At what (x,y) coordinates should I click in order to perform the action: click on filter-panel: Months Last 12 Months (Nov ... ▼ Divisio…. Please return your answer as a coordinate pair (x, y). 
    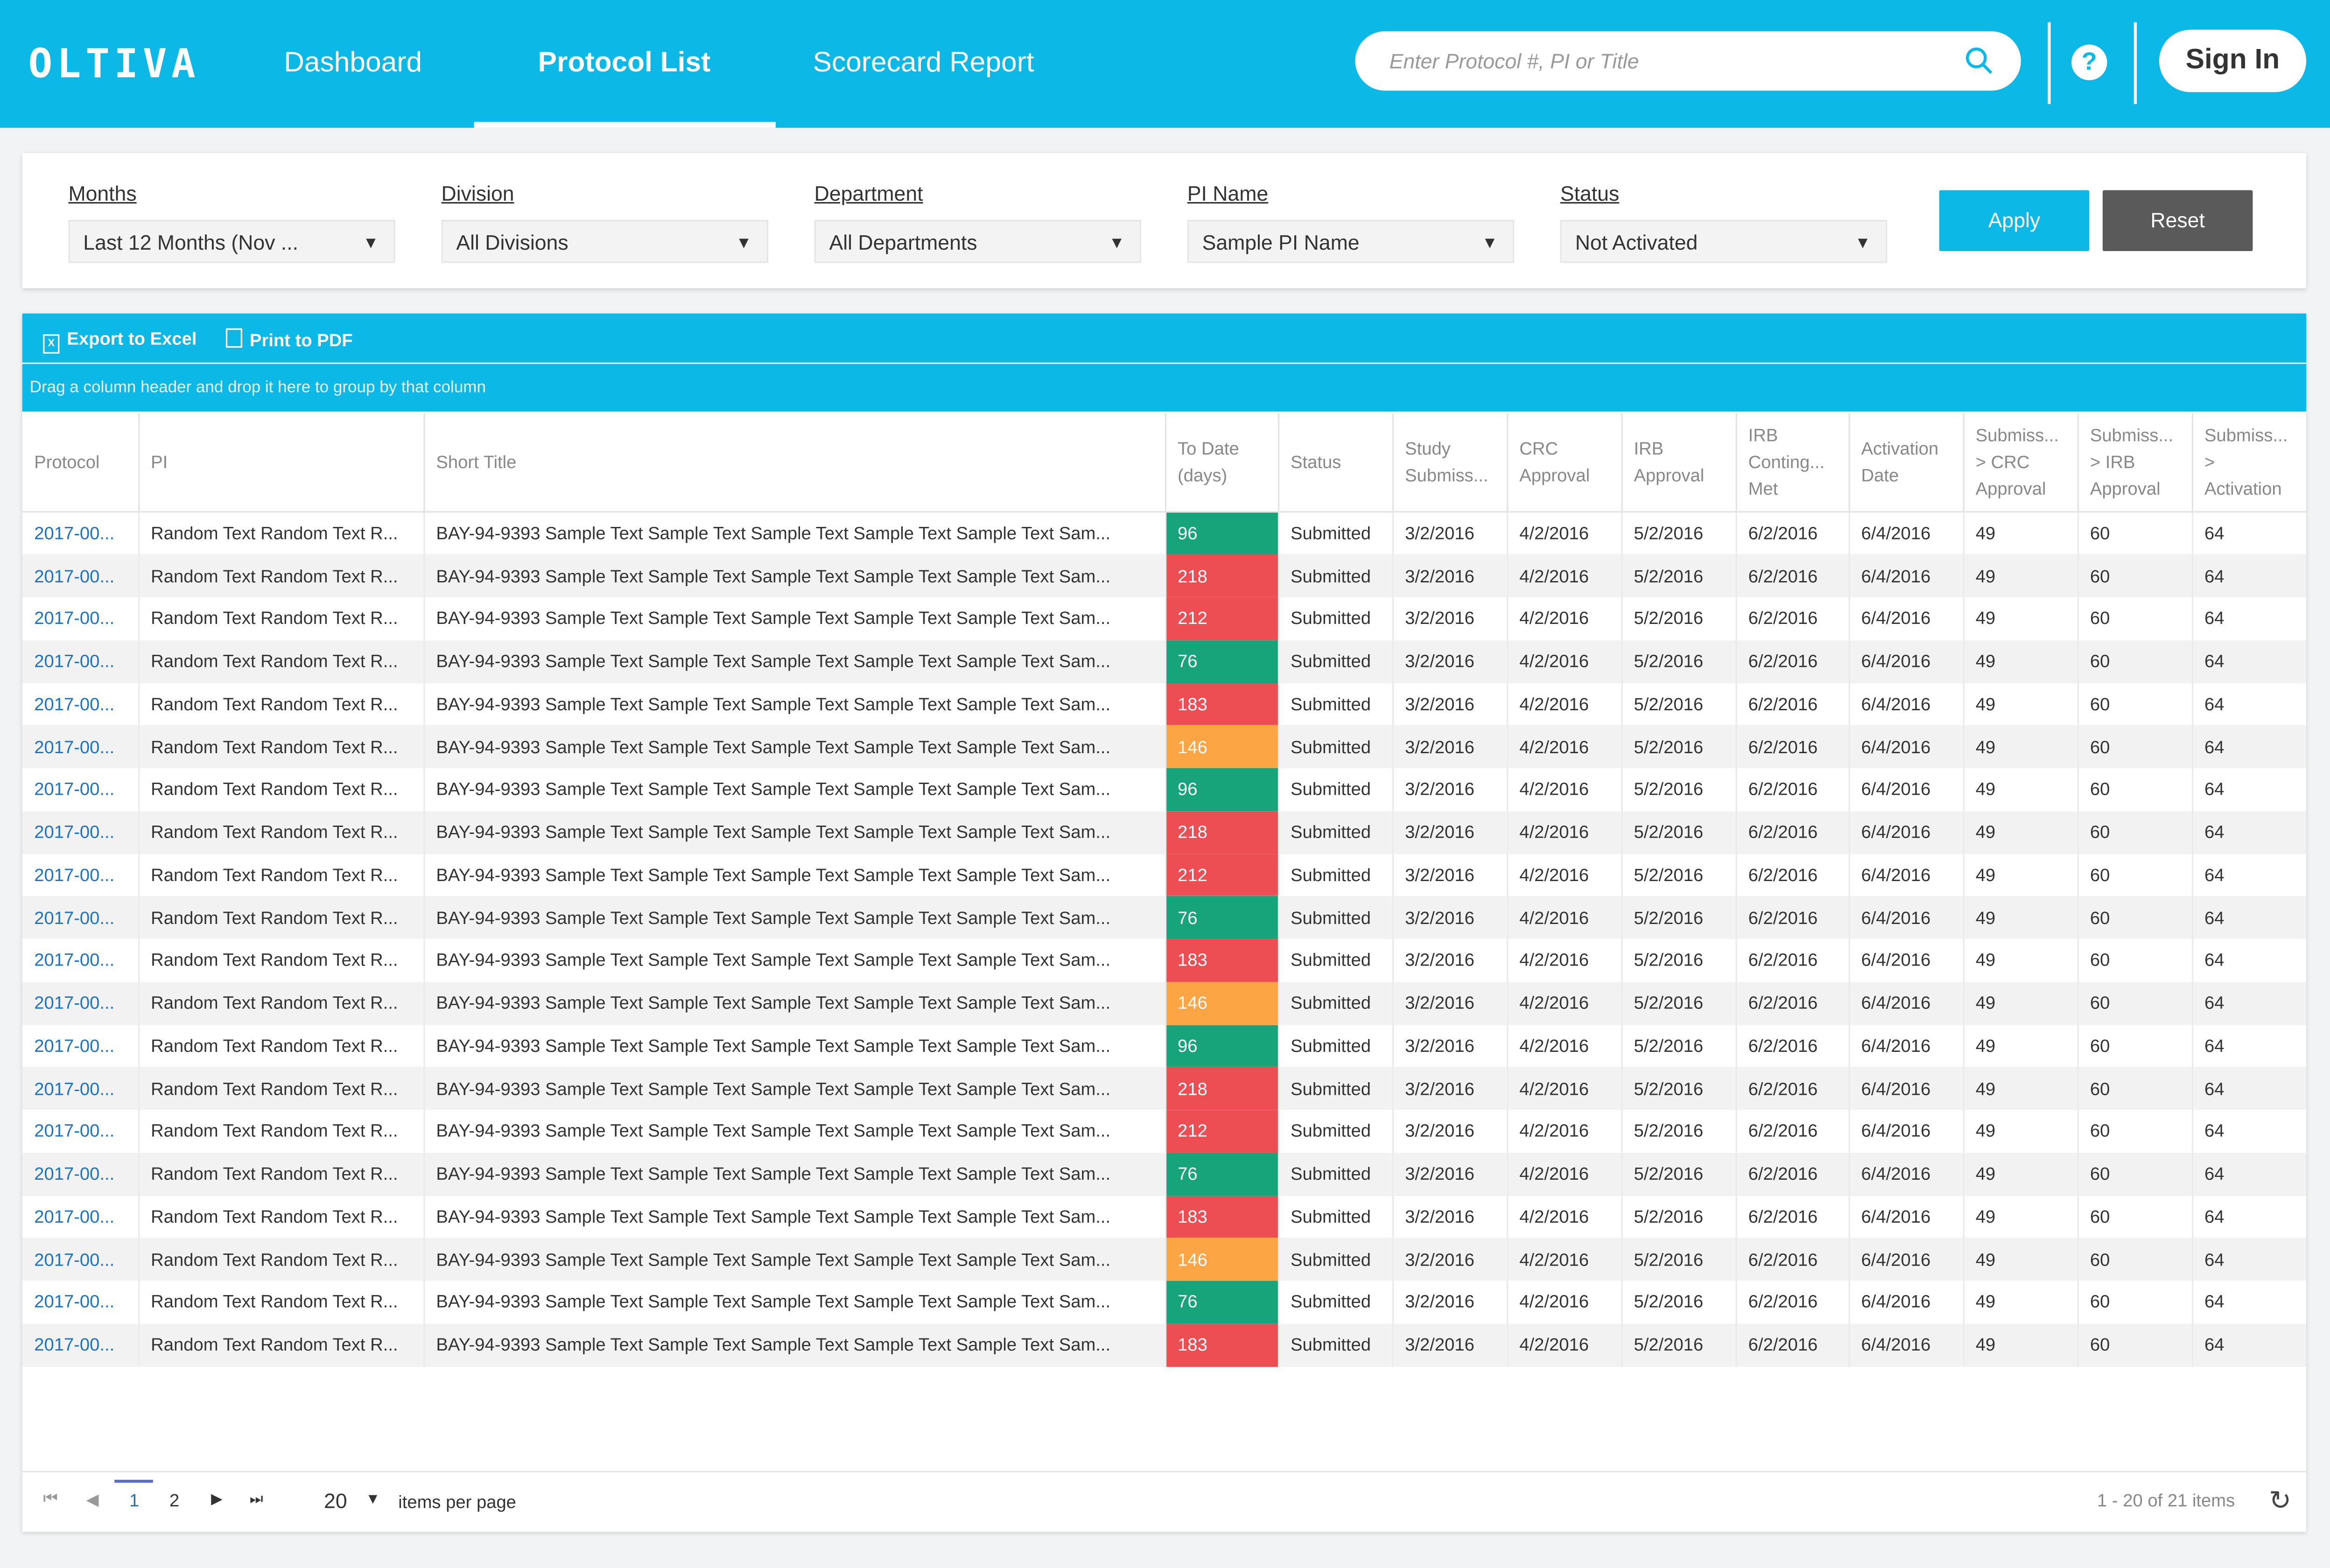
    Looking at the image, I should click on (1164, 220).